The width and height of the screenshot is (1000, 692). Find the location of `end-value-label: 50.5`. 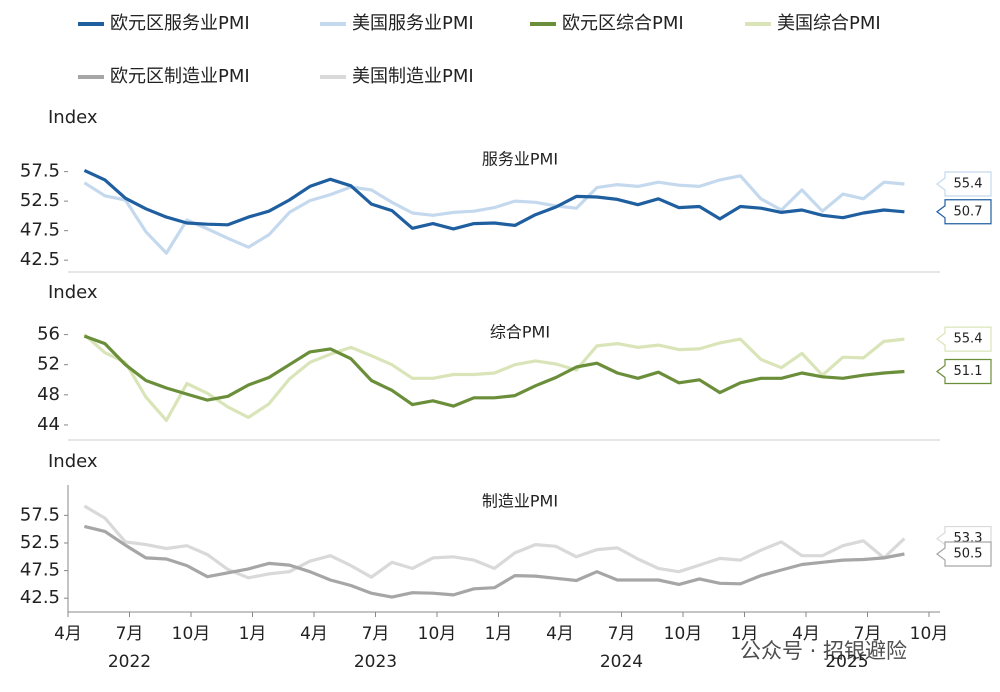

end-value-label: 50.5 is located at coordinates (968, 554).